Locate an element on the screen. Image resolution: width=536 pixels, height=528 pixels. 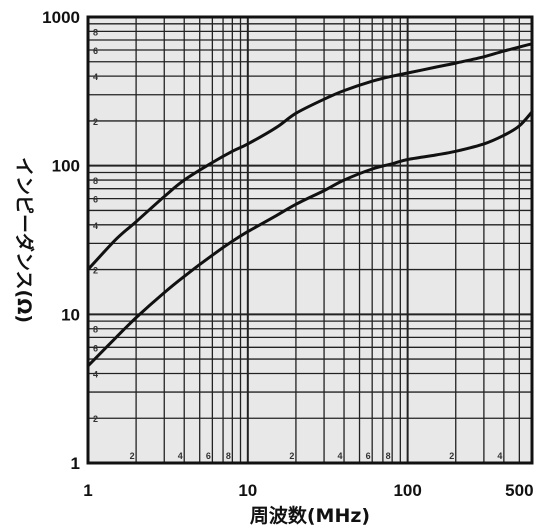
x-tick-label: 1 is located at coordinates (87, 490).